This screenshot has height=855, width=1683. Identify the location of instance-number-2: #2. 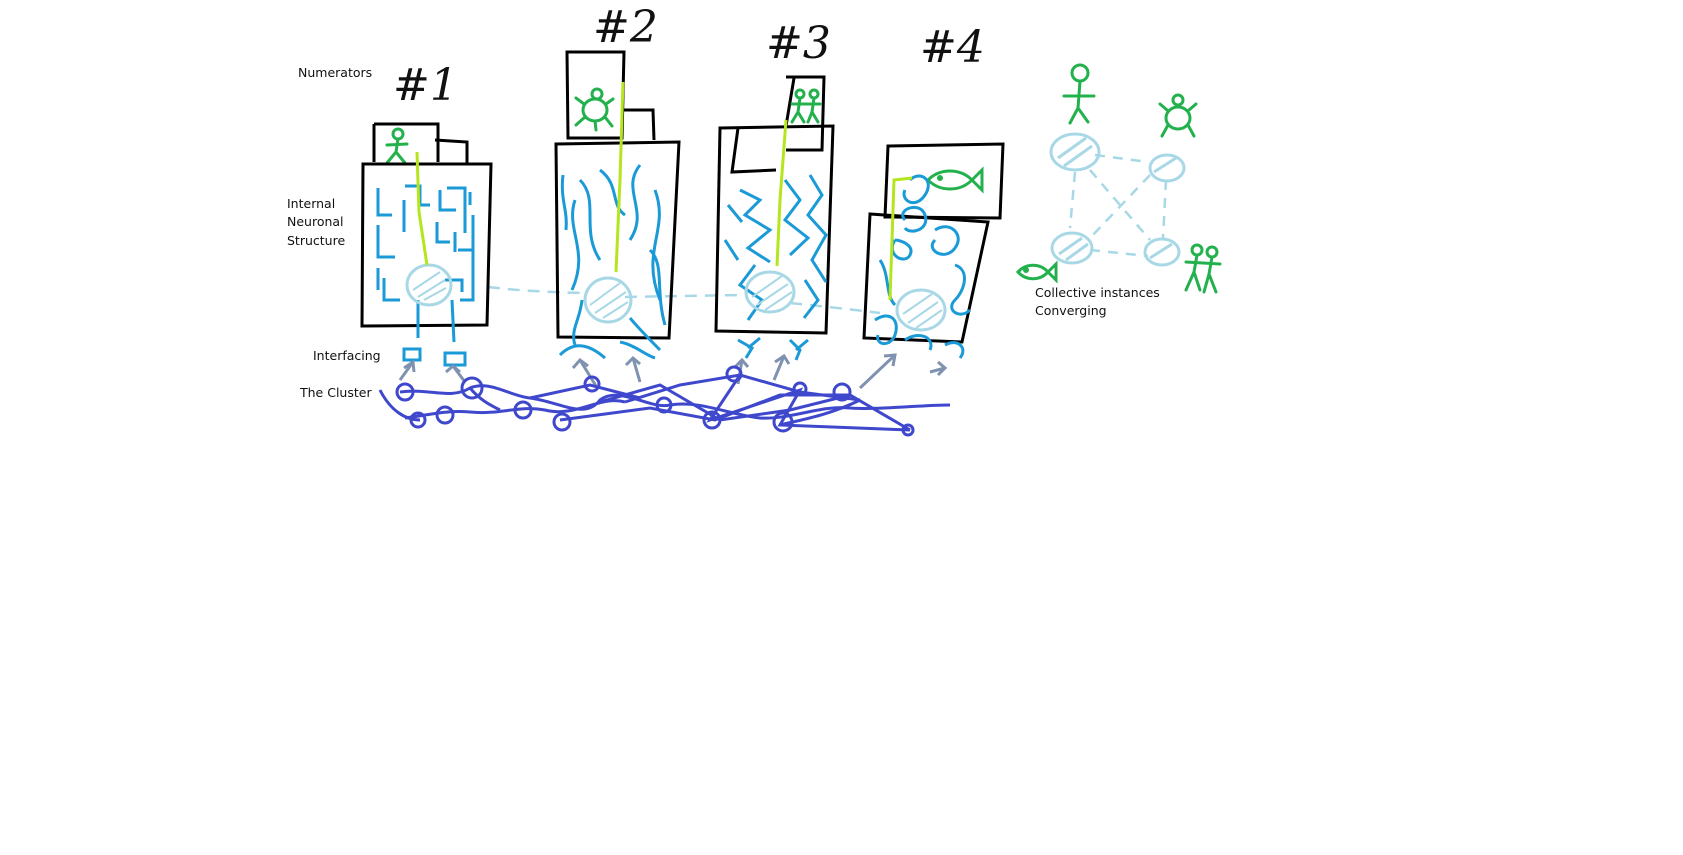
(625, 27).